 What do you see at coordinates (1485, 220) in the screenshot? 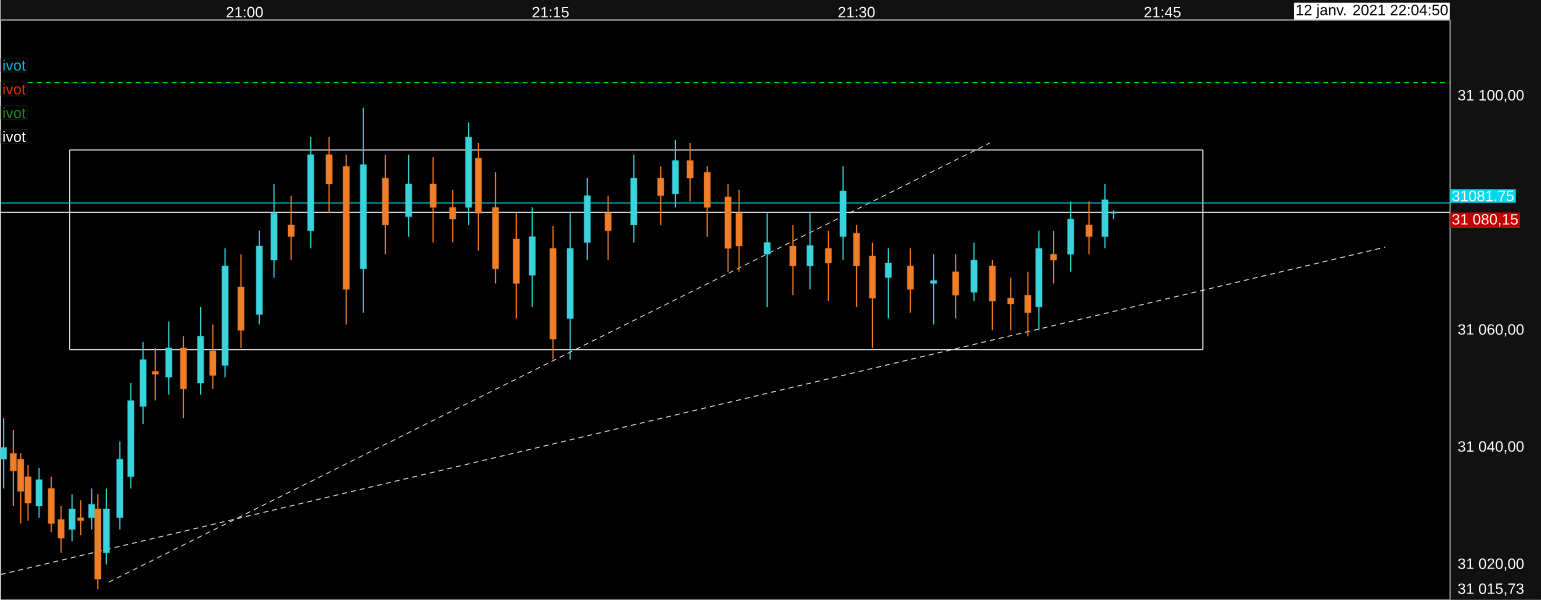
I see `ref-line-label: 31 080,15` at bounding box center [1485, 220].